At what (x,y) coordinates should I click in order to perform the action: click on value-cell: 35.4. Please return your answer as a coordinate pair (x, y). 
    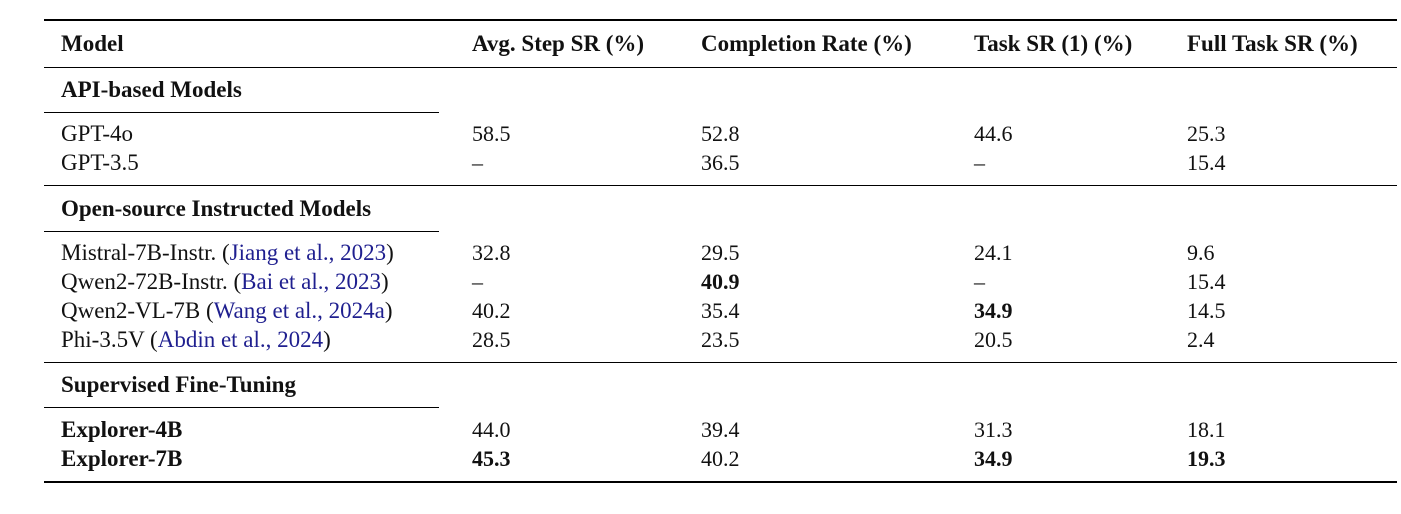
    Looking at the image, I should click on (720, 310).